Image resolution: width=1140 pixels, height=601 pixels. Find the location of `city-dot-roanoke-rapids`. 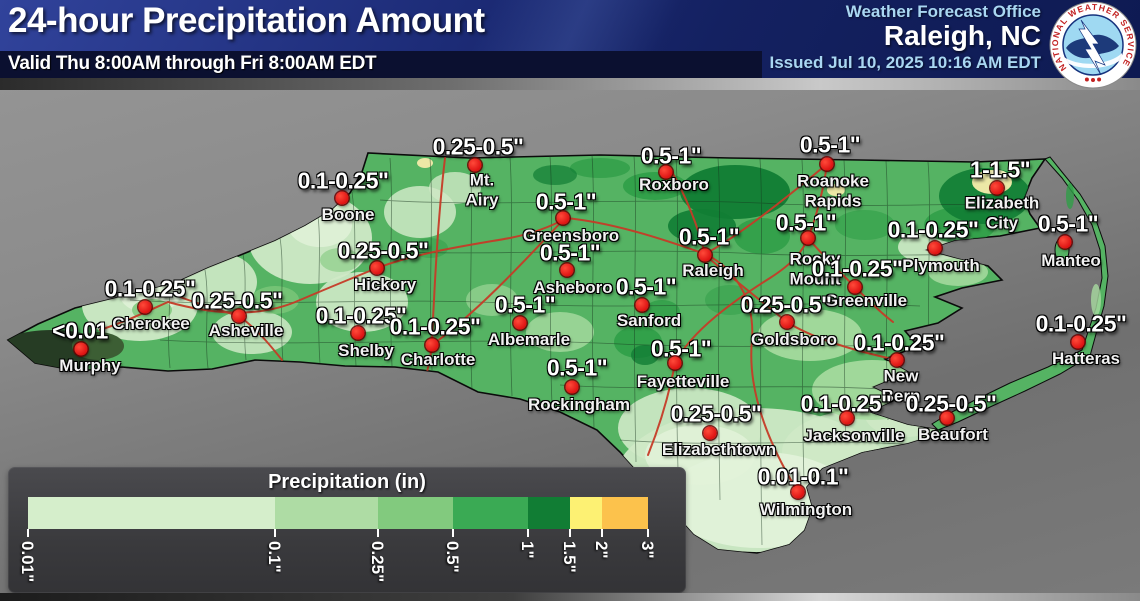

city-dot-roanoke-rapids is located at coordinates (827, 164).